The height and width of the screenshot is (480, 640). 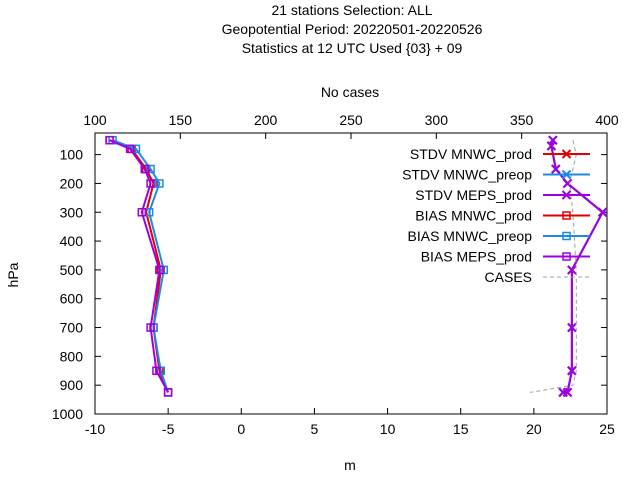 I want to click on y-tick-label: 600, so click(x=72, y=299).